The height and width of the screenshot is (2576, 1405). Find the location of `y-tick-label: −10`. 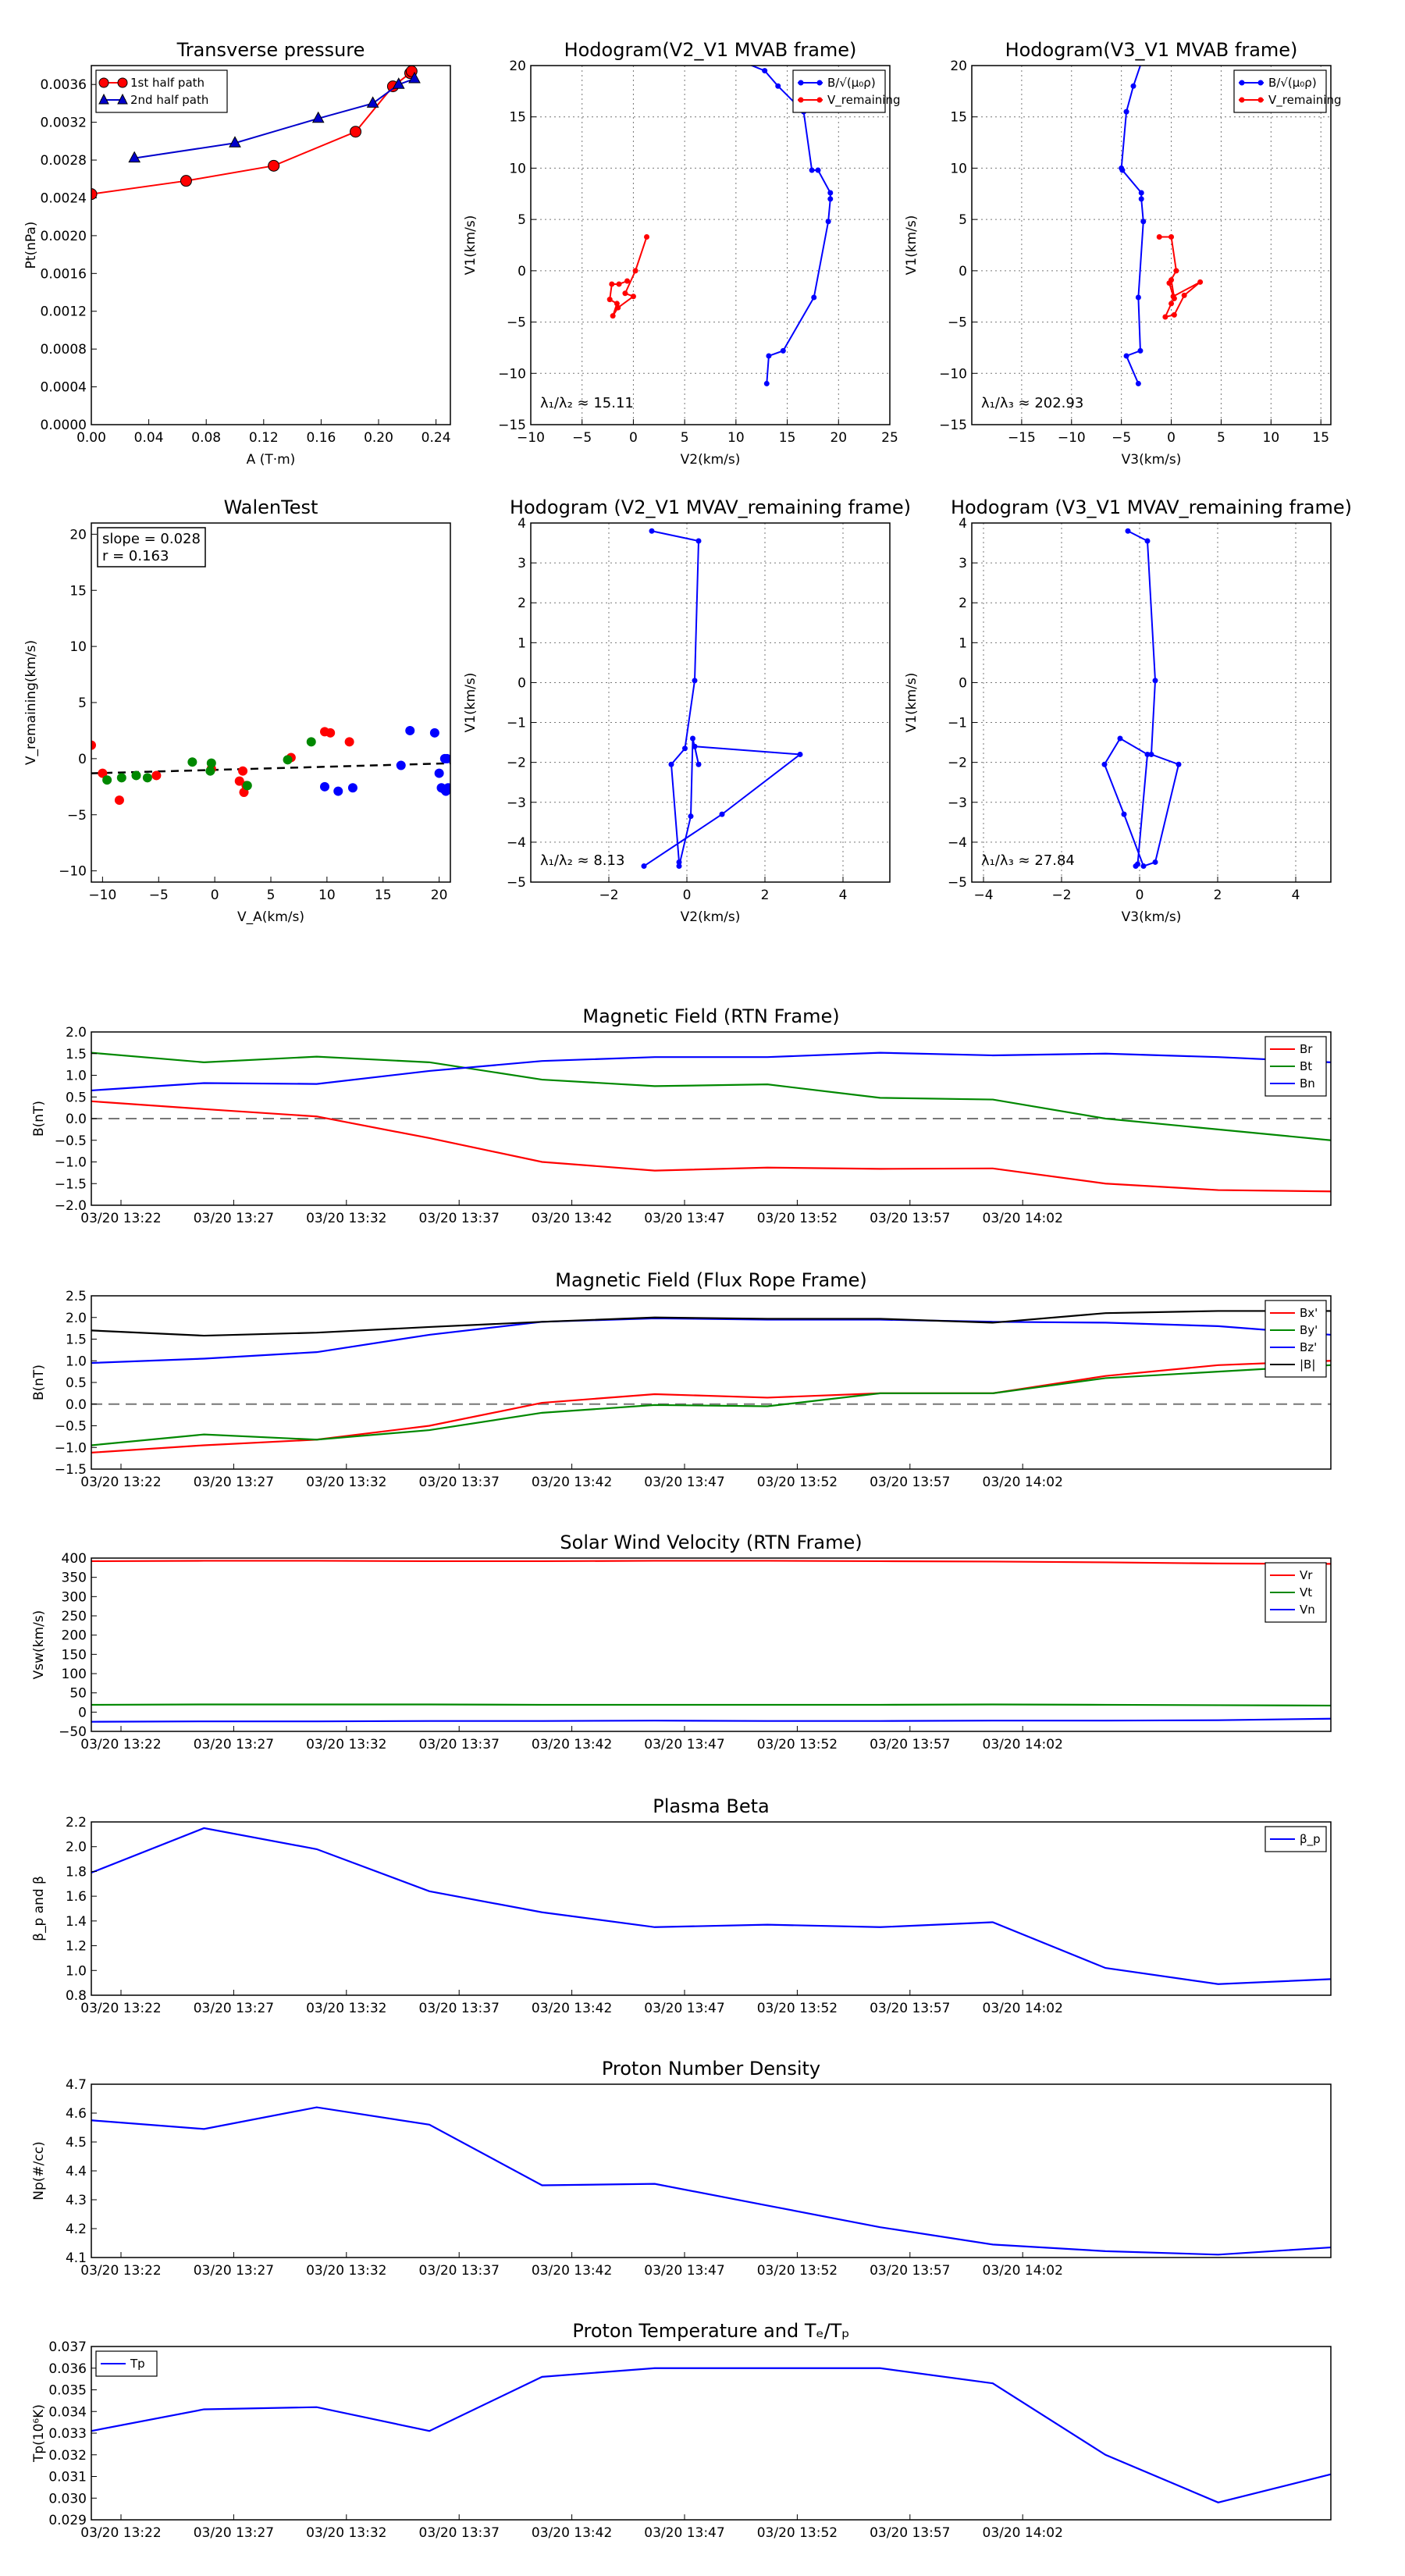

y-tick-label: −10 is located at coordinates (512, 374).